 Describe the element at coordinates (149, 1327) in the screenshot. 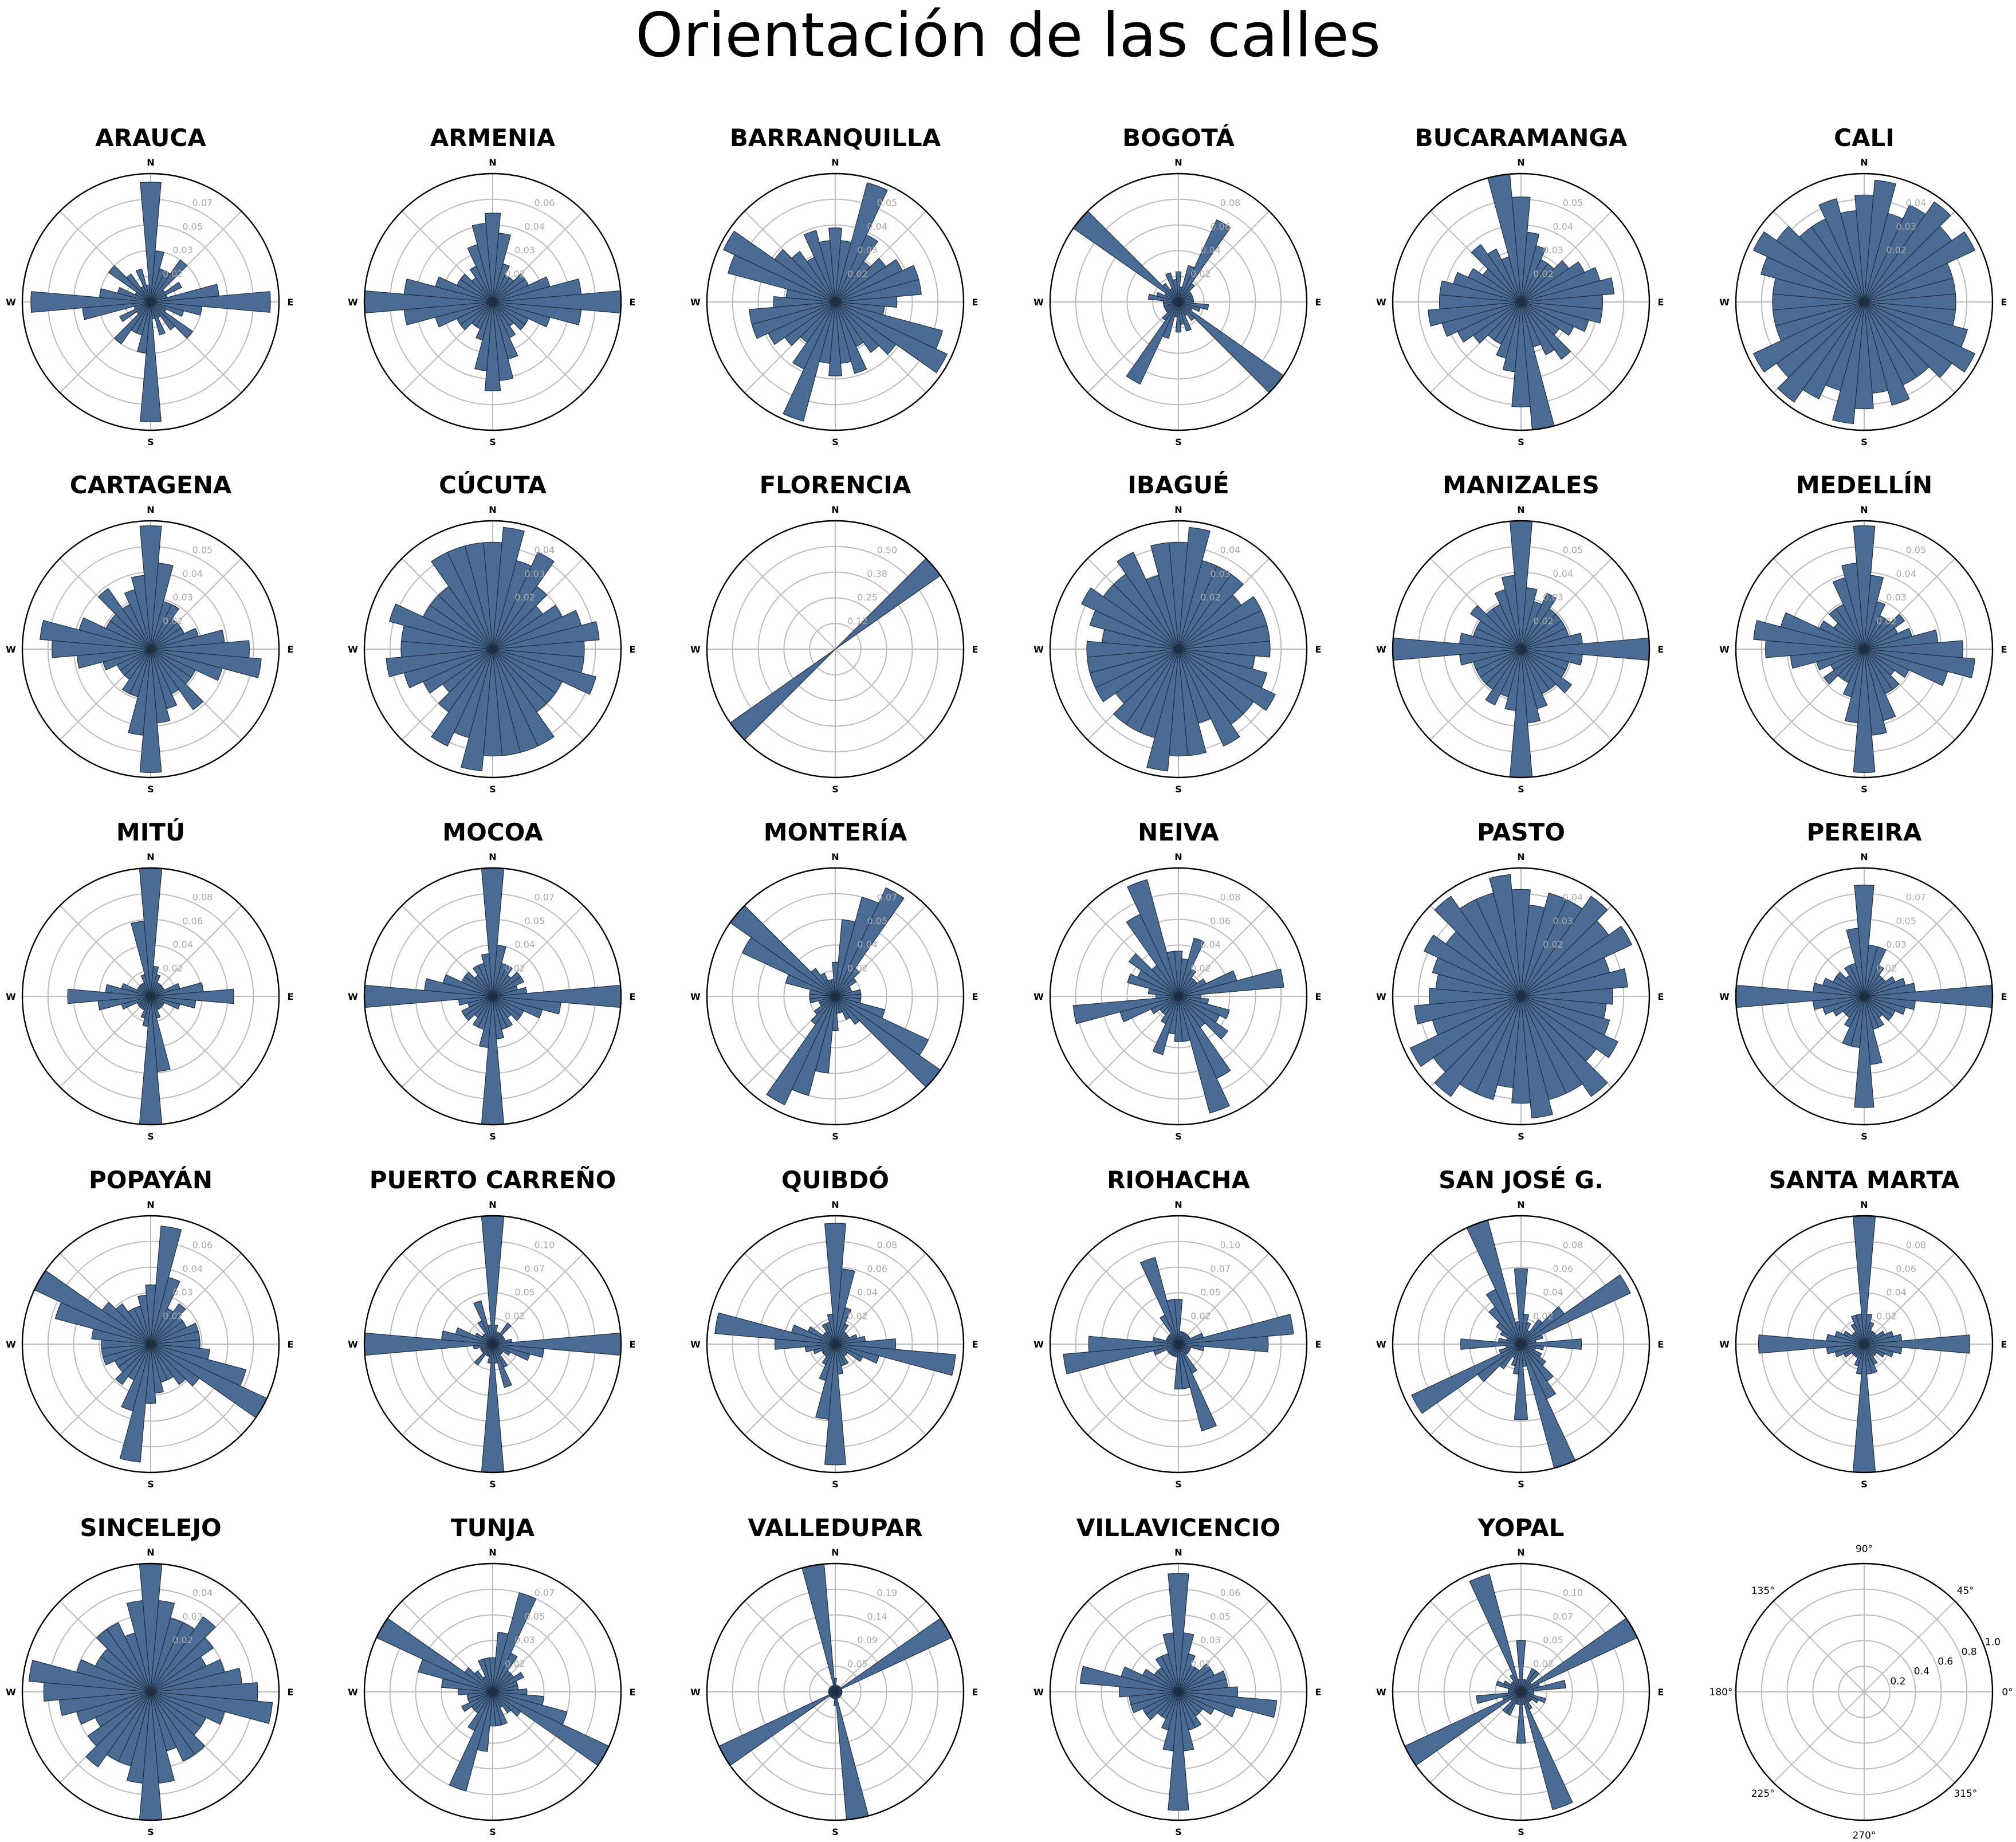

I see `polar-chart: POPAYÁN 0.02 0.03 0.04 0.06 N E S W` at that location.